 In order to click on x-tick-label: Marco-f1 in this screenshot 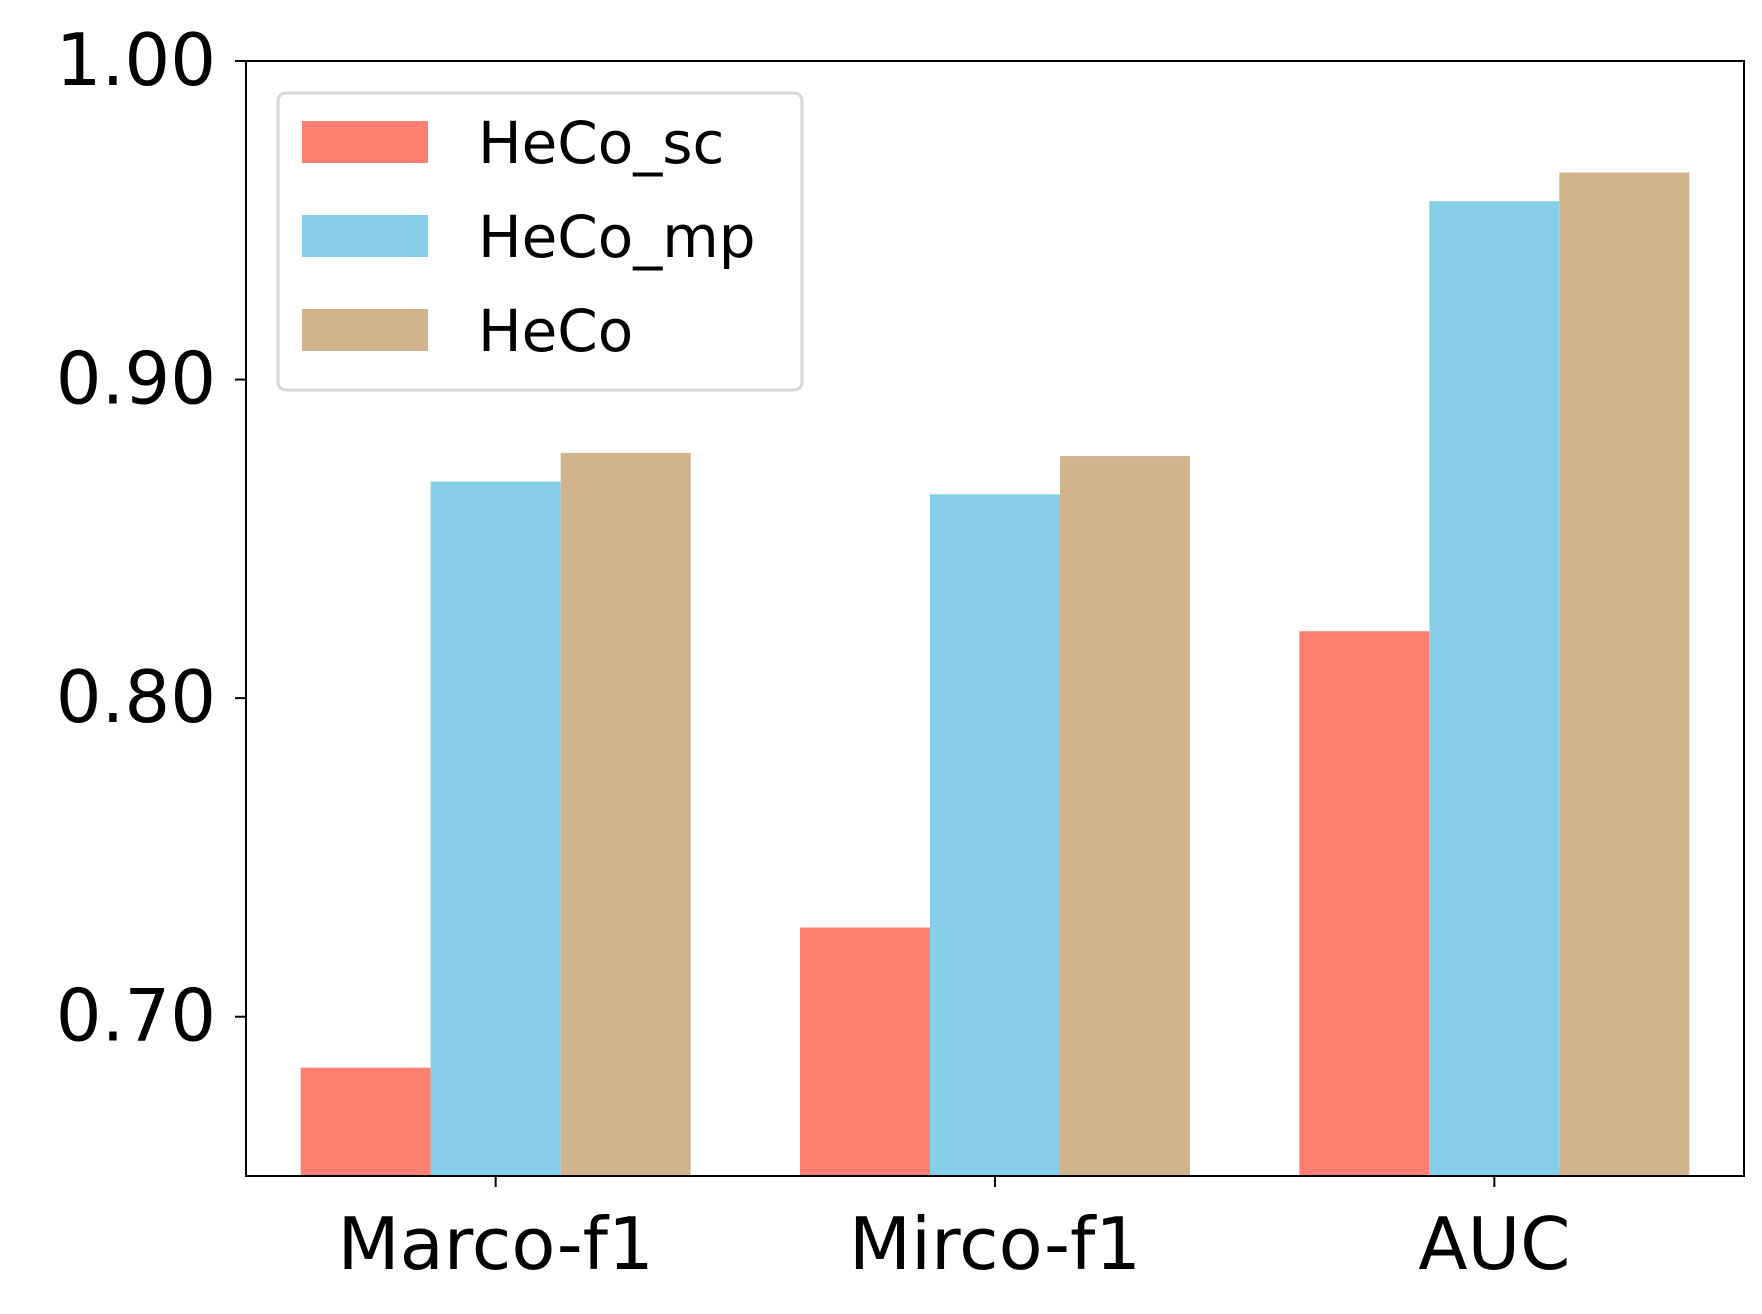, I will do `click(495, 1244)`.